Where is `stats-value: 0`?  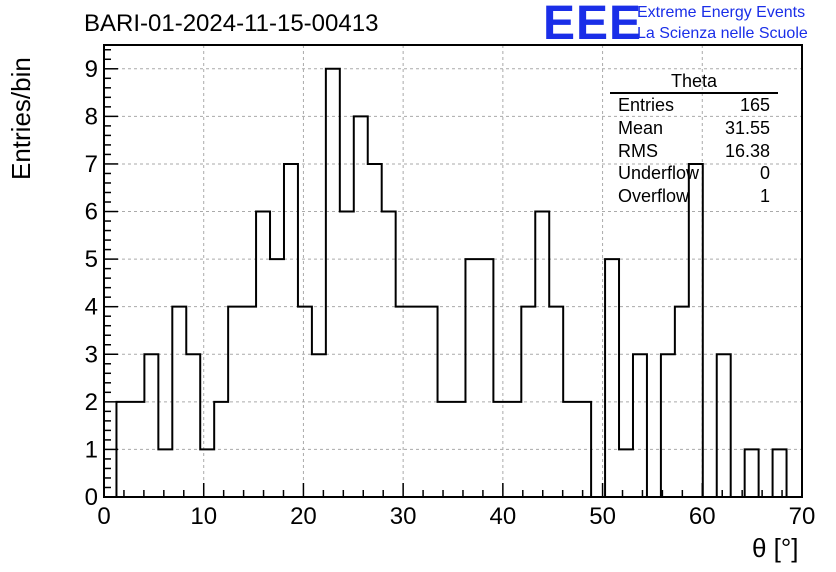 stats-value: 0 is located at coordinates (764, 173).